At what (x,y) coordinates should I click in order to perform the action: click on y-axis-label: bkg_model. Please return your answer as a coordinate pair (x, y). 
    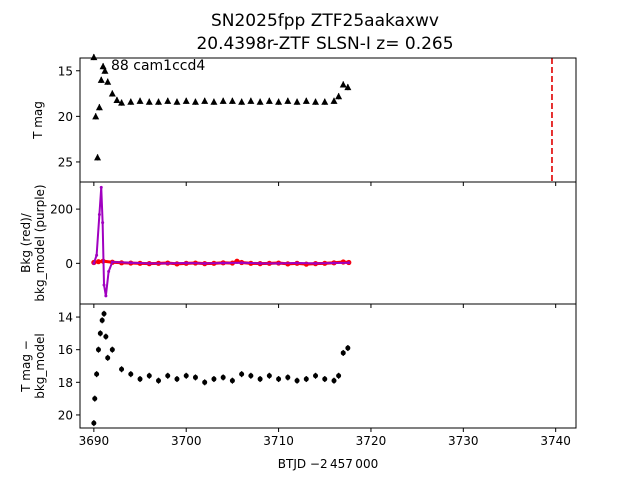
    Looking at the image, I should click on (40, 366).